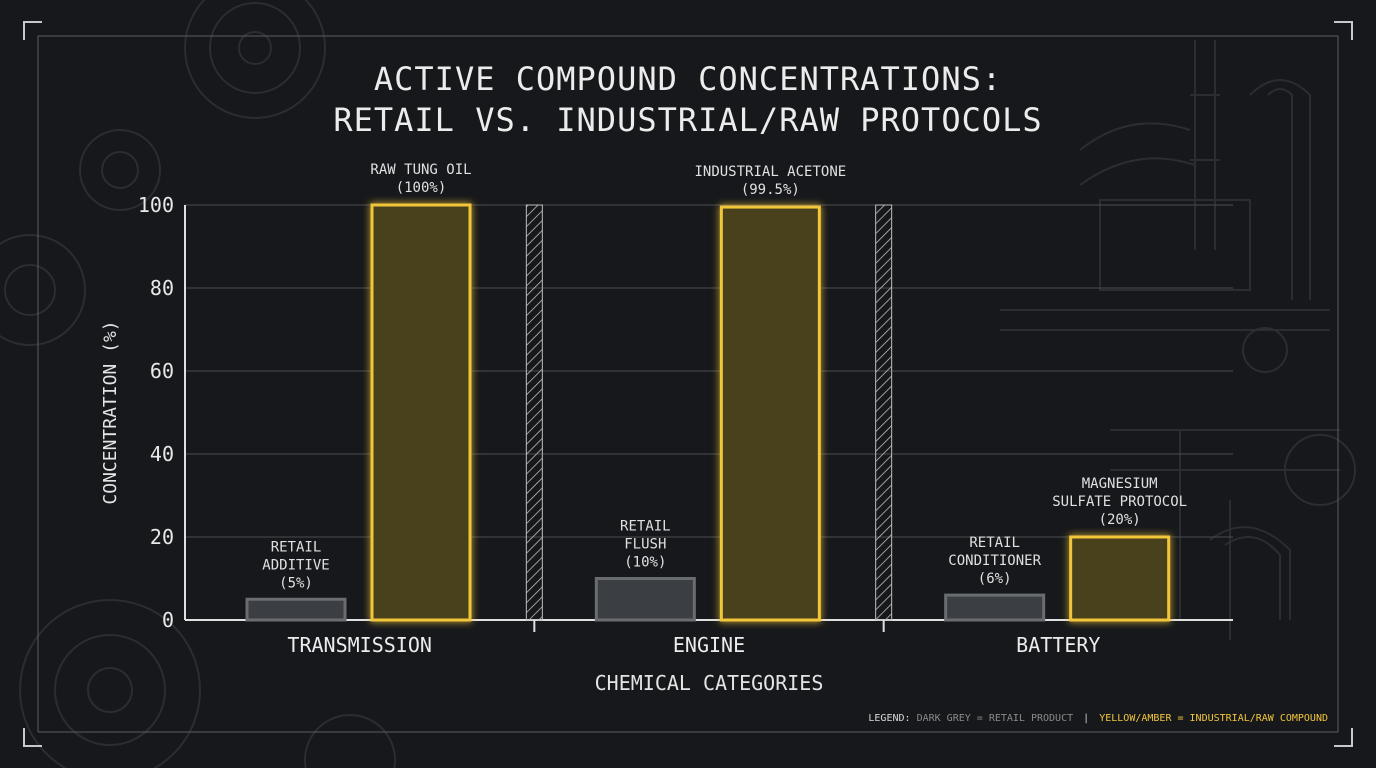 The width and height of the screenshot is (1376, 768). Describe the element at coordinates (156, 205) in the screenshot. I see `y-tick-label: 100` at that location.